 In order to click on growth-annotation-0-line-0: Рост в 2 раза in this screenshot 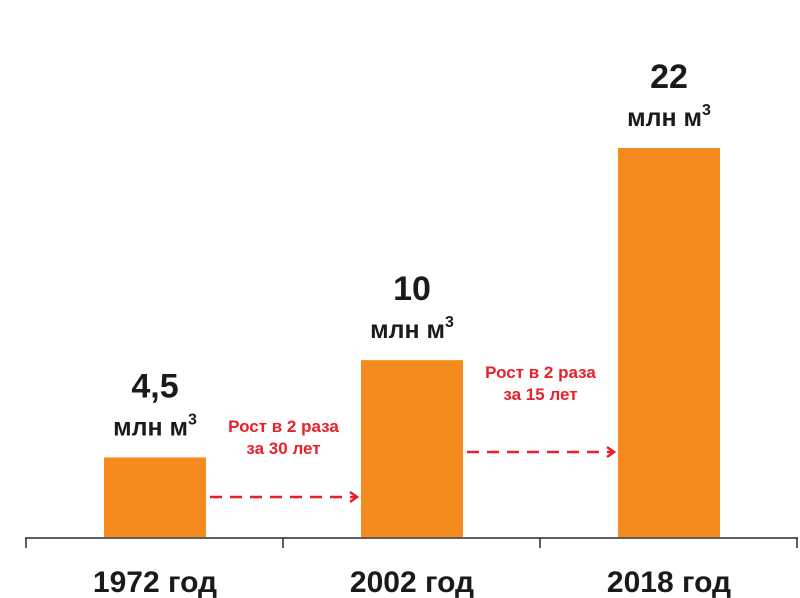, I will do `click(283, 426)`.